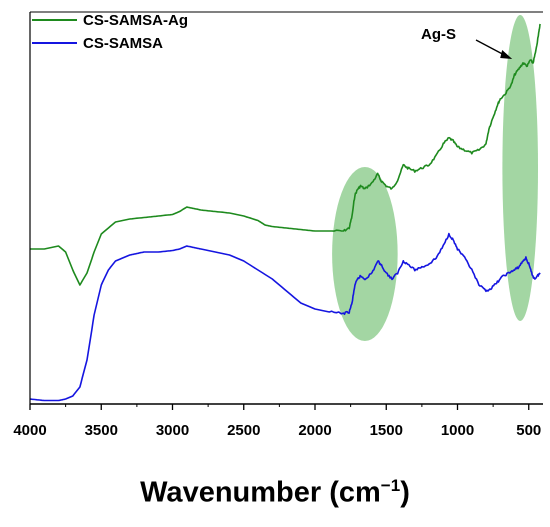 The width and height of the screenshot is (550, 527). I want to click on x-tick-label-3500: 3500, so click(101, 430).